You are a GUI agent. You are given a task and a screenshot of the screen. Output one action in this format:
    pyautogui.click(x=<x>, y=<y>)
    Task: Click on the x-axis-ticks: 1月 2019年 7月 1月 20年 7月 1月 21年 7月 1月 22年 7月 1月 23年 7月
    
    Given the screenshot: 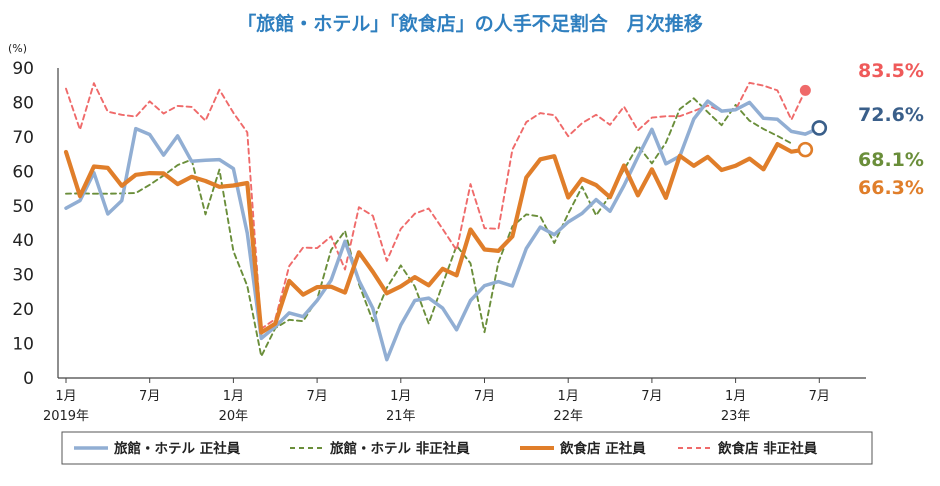 What is the action you would take?
    pyautogui.click(x=436, y=401)
    